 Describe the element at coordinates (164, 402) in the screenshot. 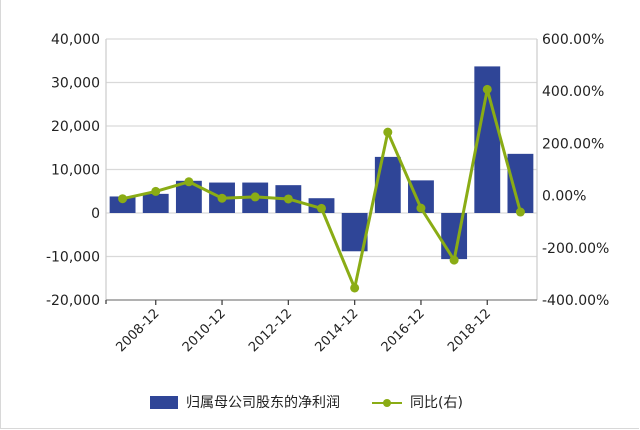

I see `bar-swatch-icon` at that location.